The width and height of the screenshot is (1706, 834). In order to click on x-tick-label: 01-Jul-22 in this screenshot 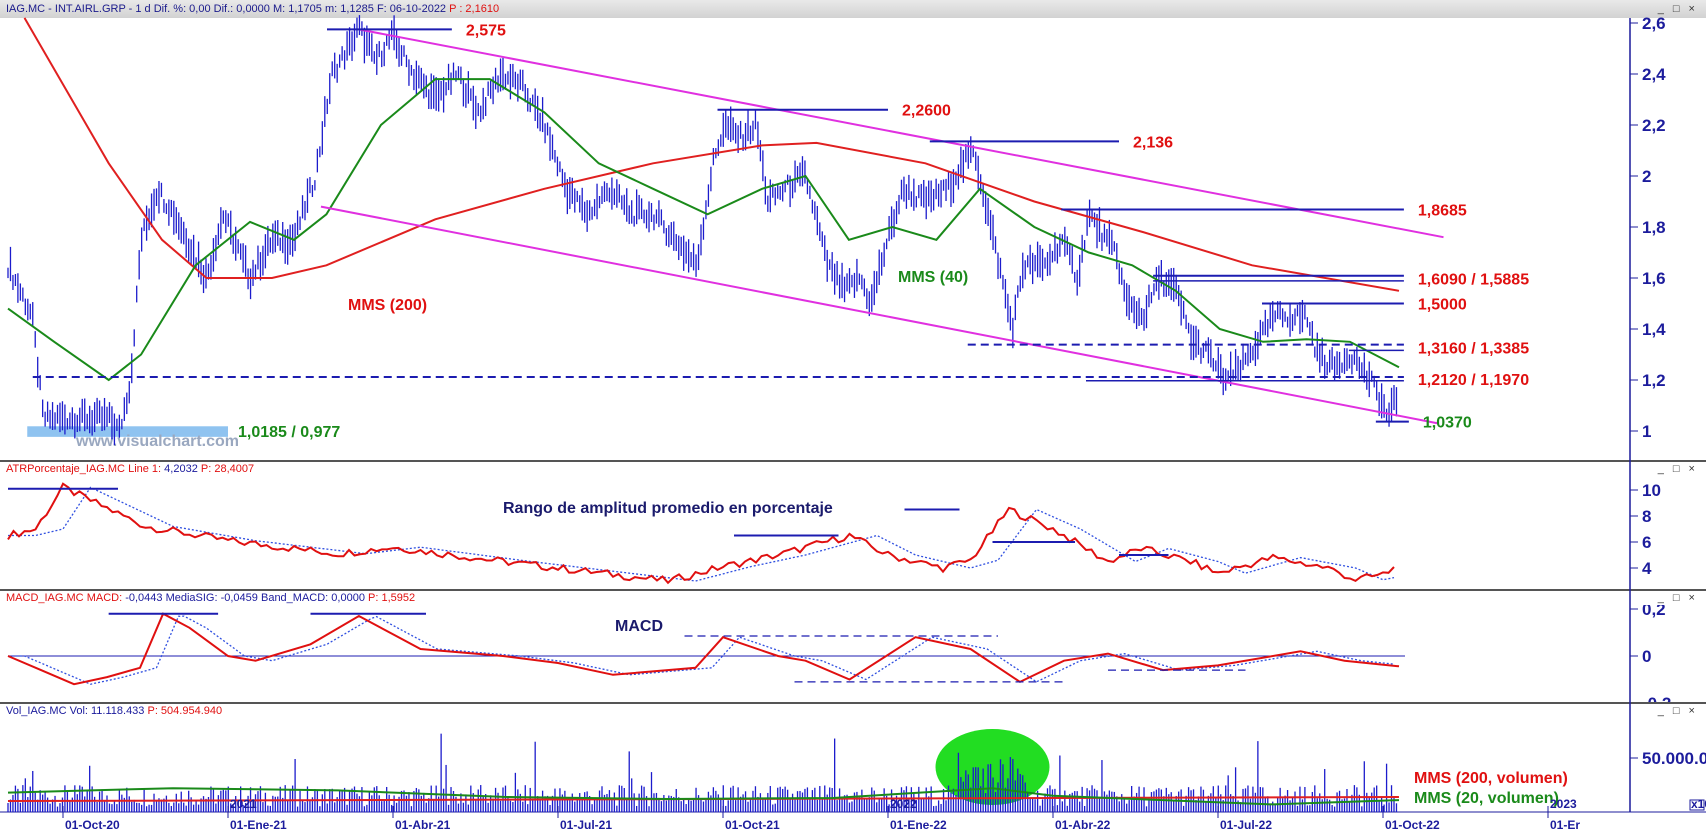, I will do `click(1246, 825)`.